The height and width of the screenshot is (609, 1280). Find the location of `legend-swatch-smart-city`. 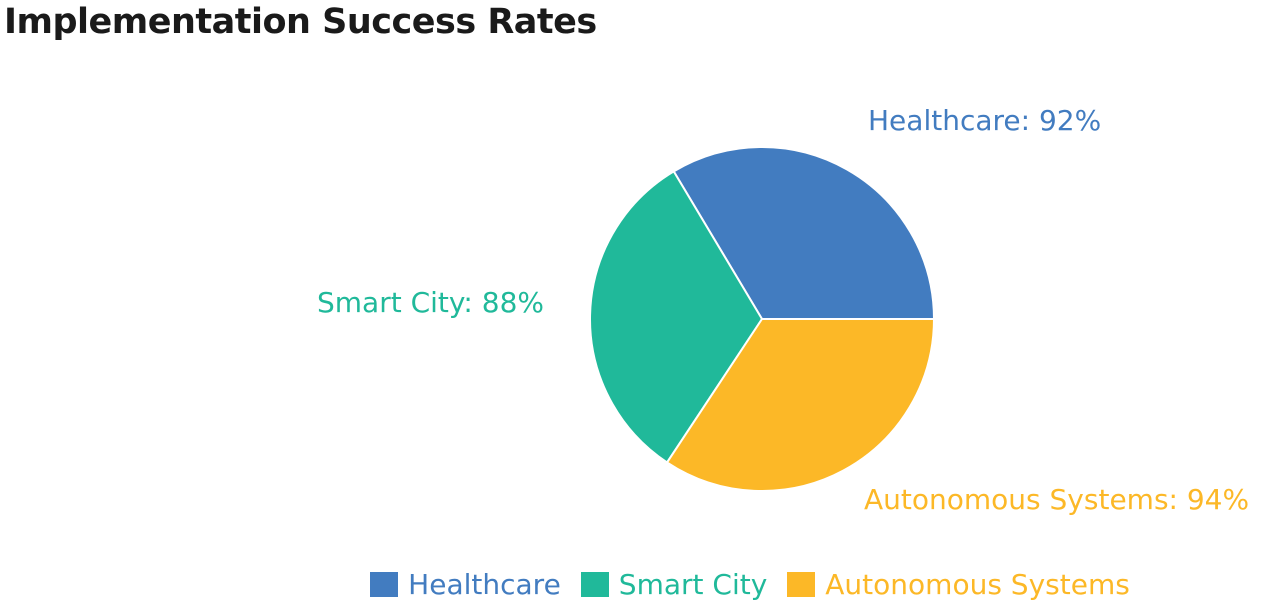

legend-swatch-smart-city is located at coordinates (594, 584).